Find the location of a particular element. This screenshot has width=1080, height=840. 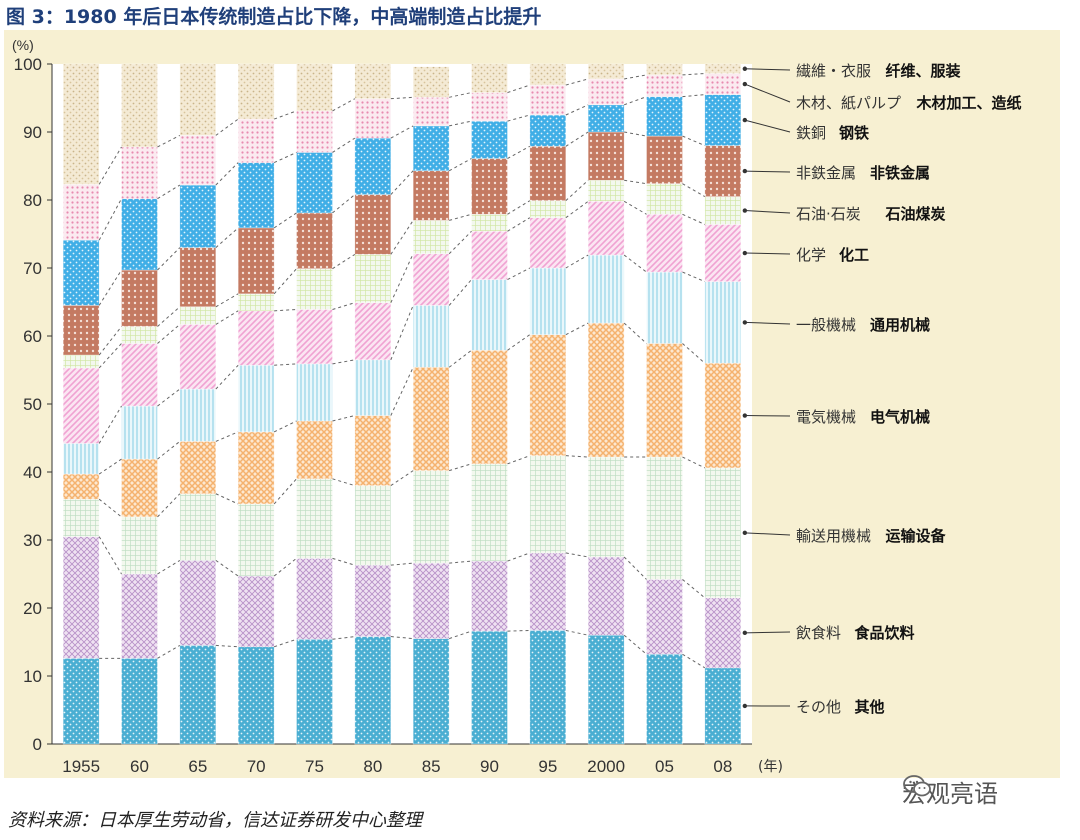

legend-label-cn: 通用机械 is located at coordinates (900, 325).